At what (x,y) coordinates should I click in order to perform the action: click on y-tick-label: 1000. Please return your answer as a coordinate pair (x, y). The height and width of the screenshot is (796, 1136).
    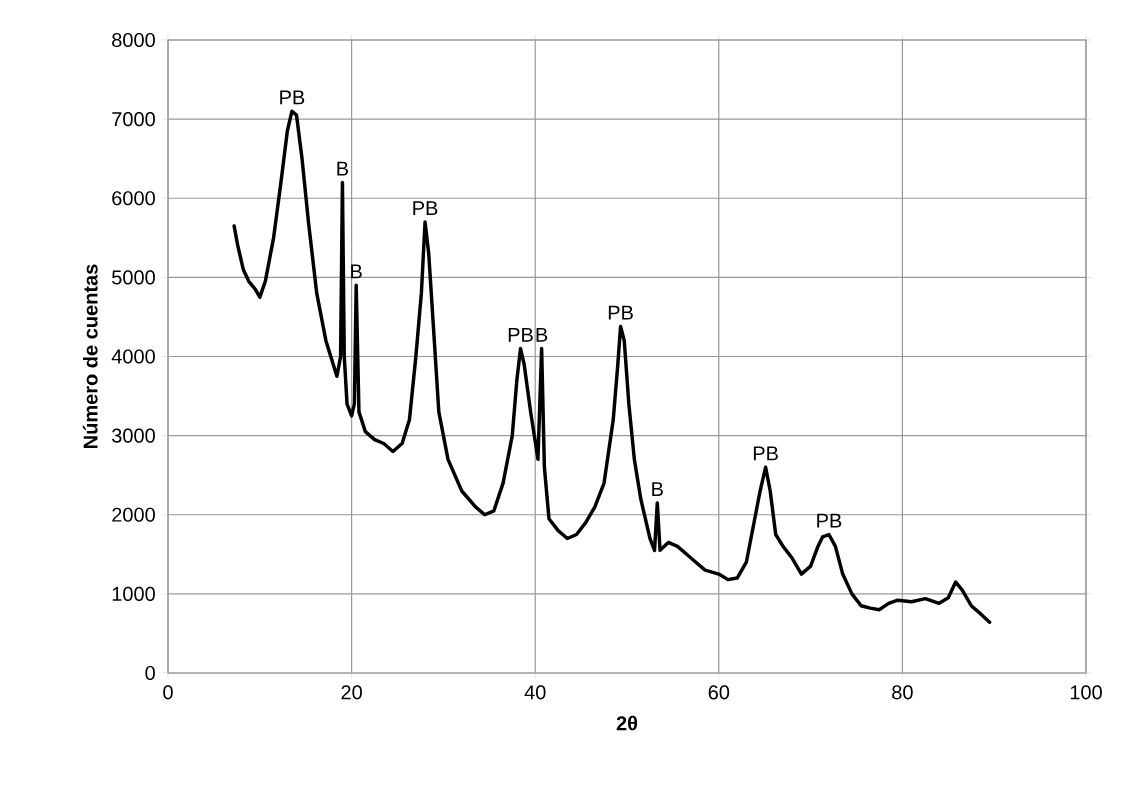
    Looking at the image, I should click on (133, 593).